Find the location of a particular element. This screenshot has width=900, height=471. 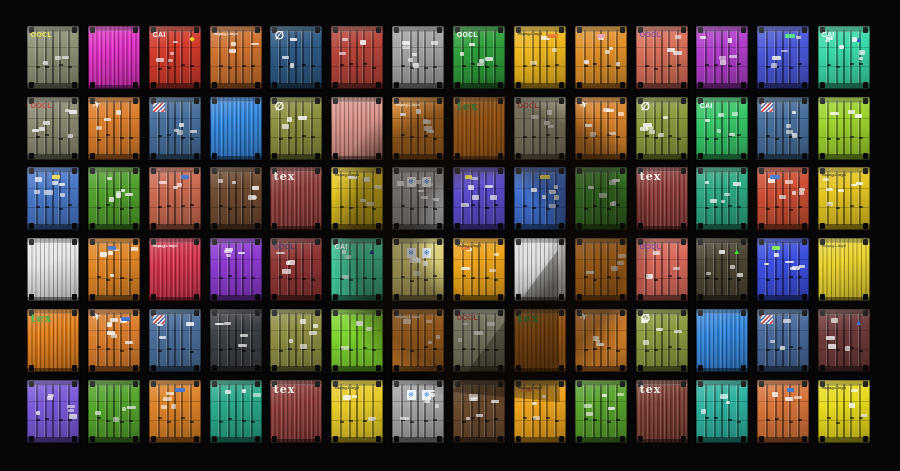

corrugated-side-texture is located at coordinates (114, 57).